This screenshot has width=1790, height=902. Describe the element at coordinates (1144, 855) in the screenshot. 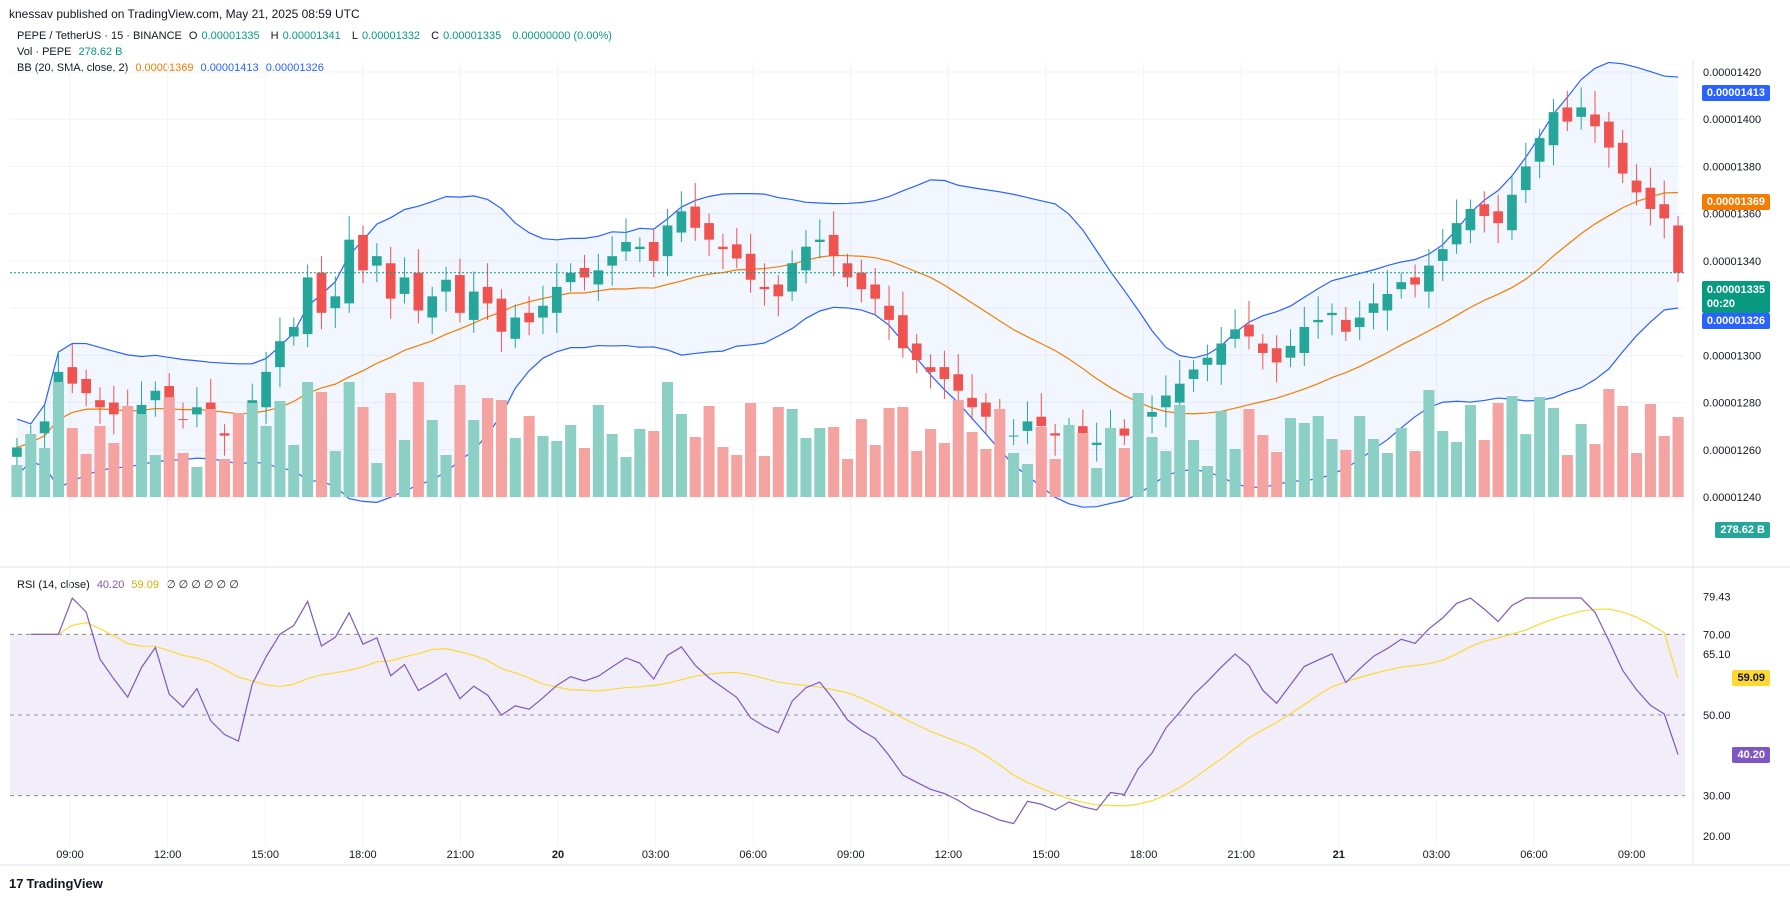

I see `time-tick-label: 18:00` at that location.